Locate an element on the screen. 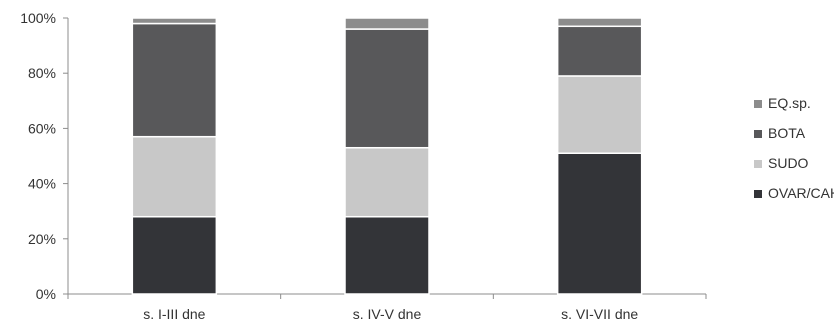 The width and height of the screenshot is (834, 332). legend-label: OVAR/CAHI is located at coordinates (801, 193).